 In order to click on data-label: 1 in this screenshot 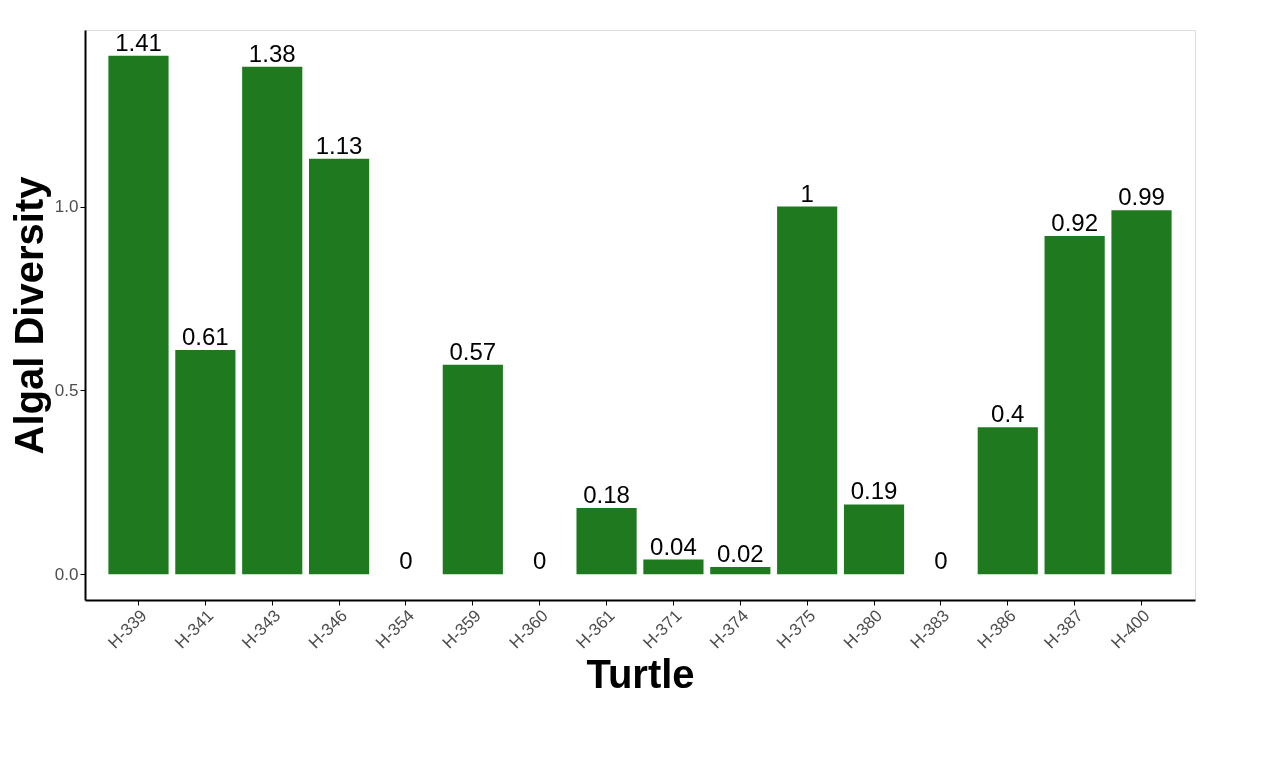, I will do `click(807, 193)`.